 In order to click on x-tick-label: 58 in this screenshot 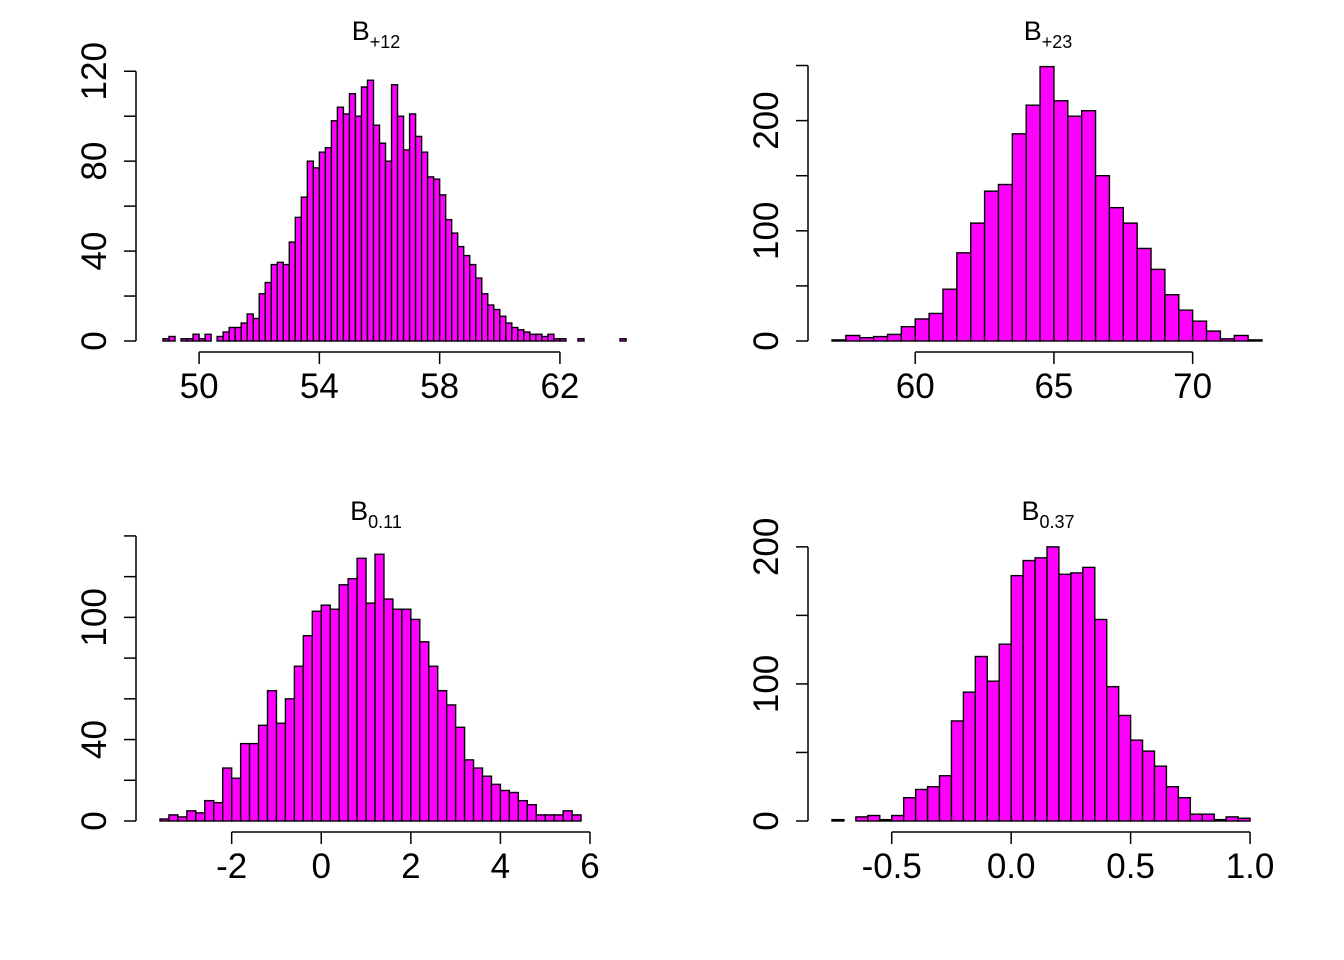, I will do `click(439, 386)`.